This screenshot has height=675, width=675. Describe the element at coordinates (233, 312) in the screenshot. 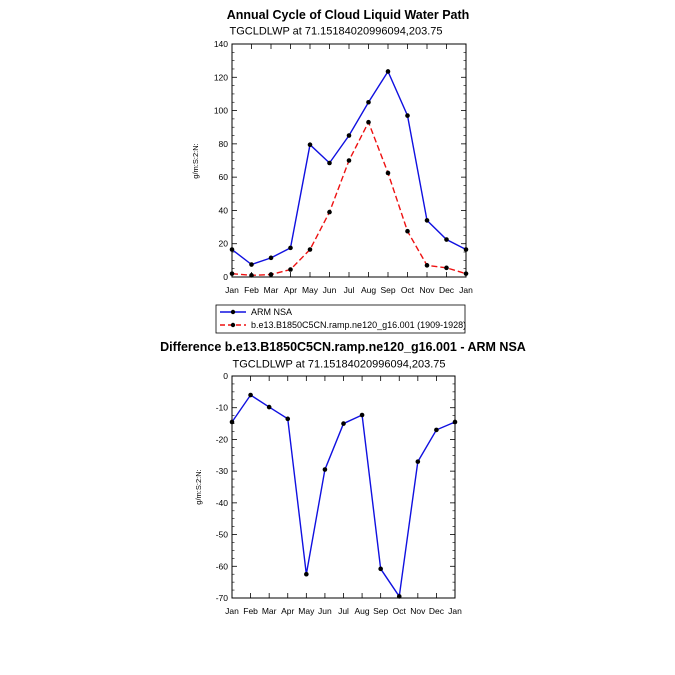

I see `legend-marker-arm-nsa` at that location.